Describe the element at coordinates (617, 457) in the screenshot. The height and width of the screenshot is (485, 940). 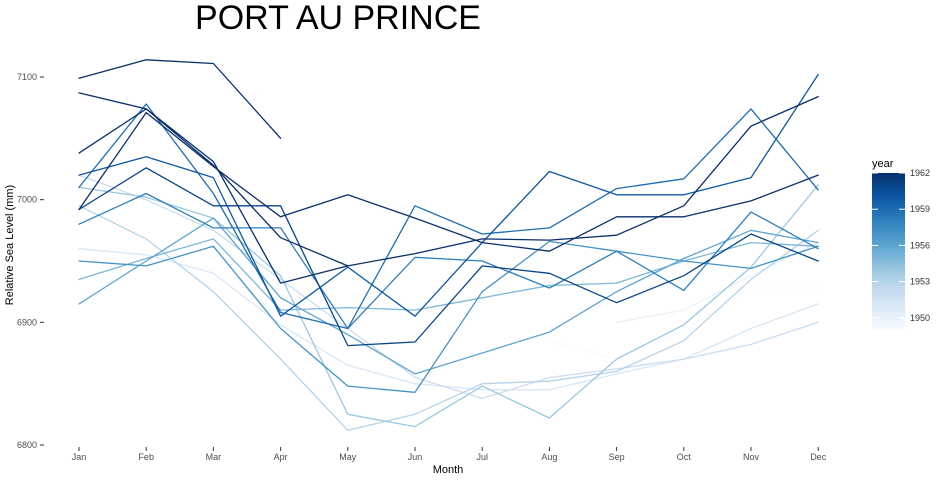
I see `x-tick-label: Sep` at that location.